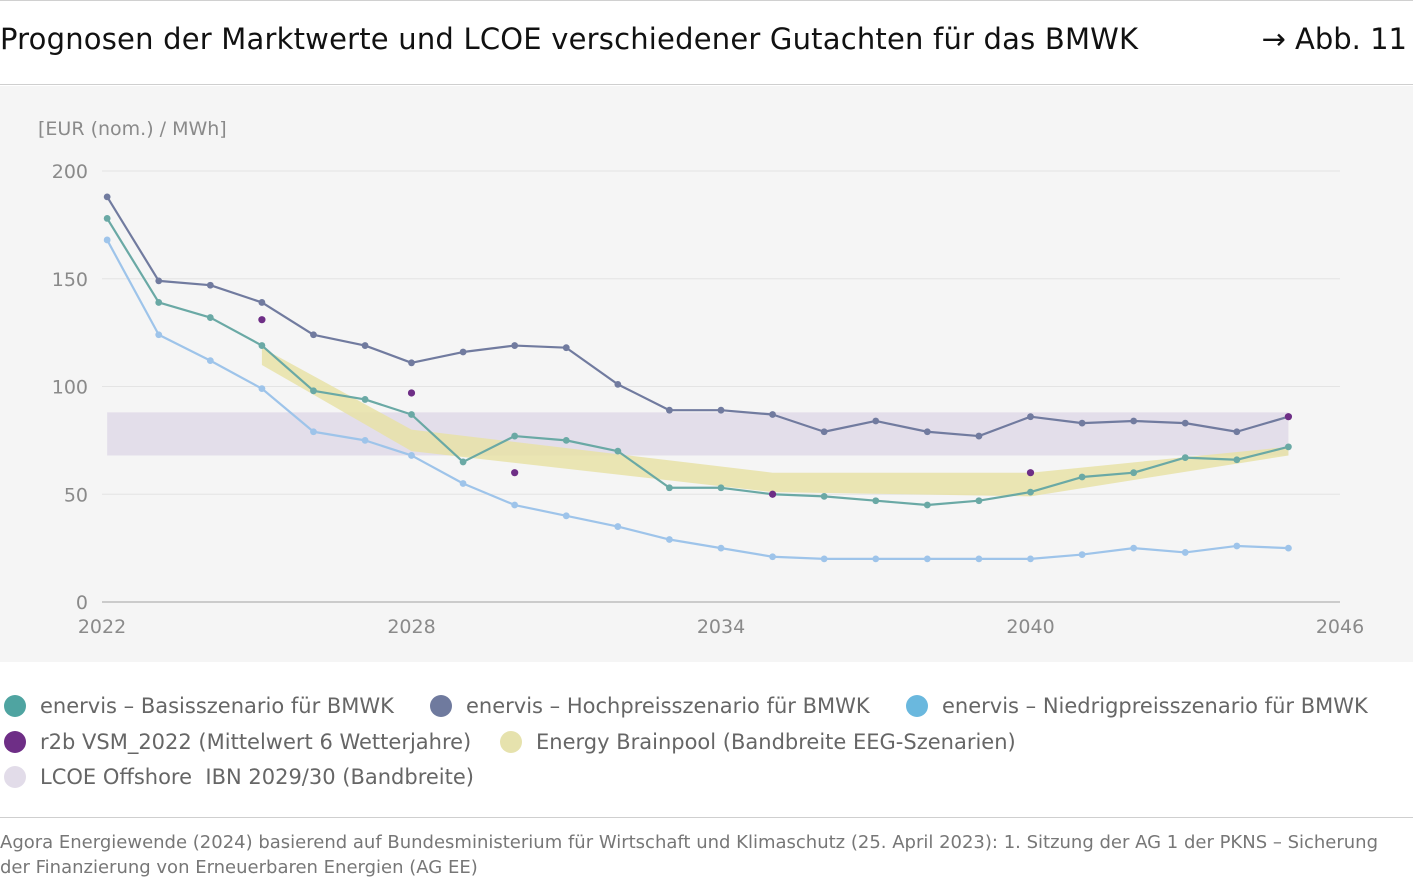  Describe the element at coordinates (102, 627) in the screenshot. I see `x-tick-label: 2022` at that location.